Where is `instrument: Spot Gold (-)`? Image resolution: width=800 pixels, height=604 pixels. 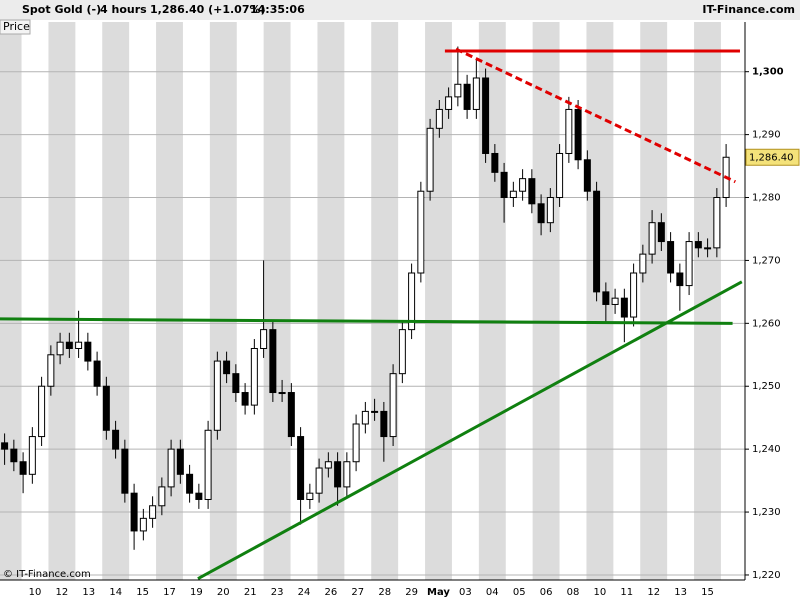 instrument: Spot Gold (-) is located at coordinates (61, 9).